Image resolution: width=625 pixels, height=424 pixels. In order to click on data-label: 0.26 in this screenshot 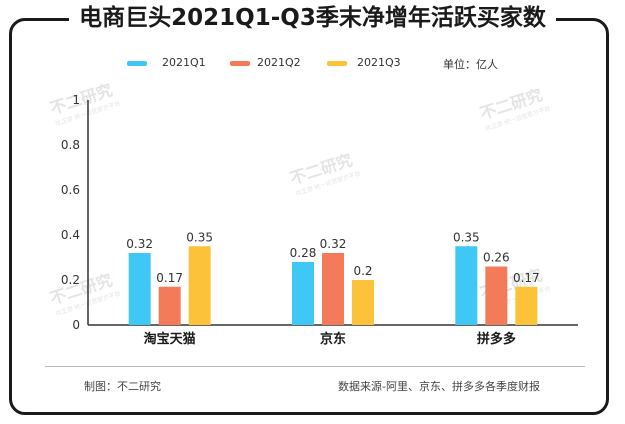, I will do `click(496, 258)`.